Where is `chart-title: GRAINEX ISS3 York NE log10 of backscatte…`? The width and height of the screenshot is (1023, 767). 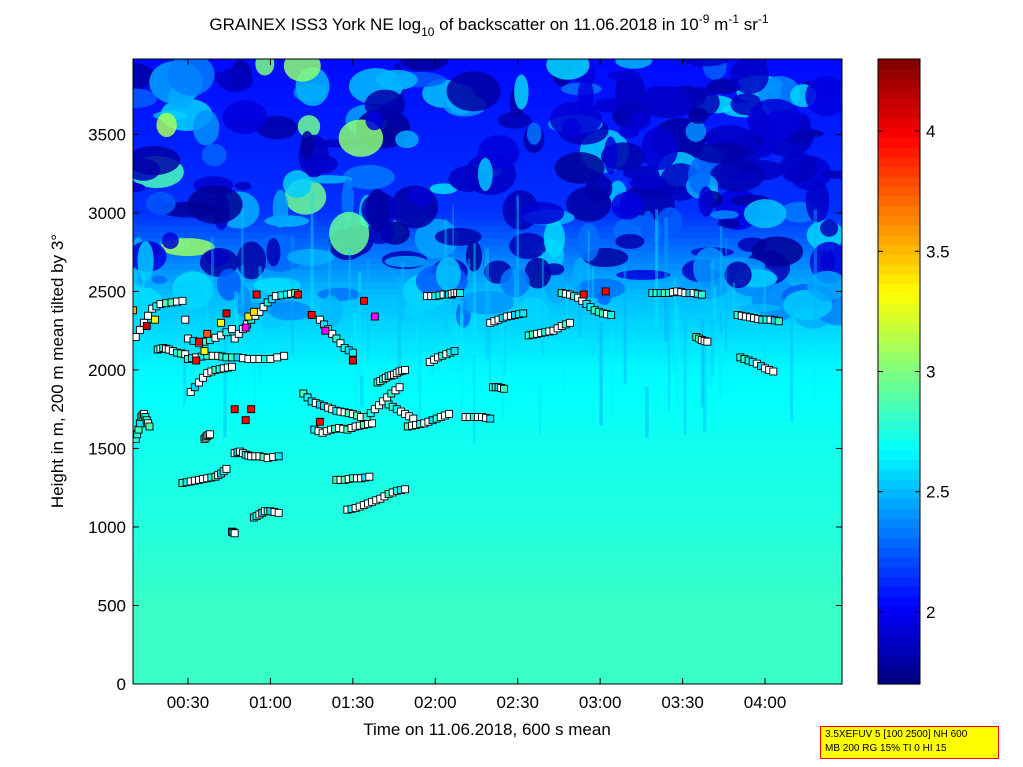
chart-title: GRAINEX ISS3 York NE log10 of backscatte… is located at coordinates (488, 25).